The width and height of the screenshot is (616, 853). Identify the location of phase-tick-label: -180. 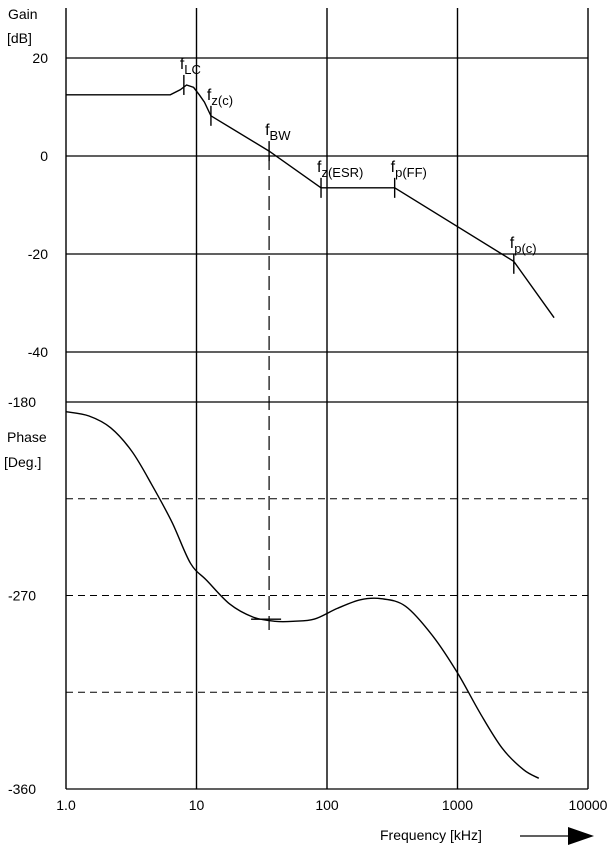
(22, 402).